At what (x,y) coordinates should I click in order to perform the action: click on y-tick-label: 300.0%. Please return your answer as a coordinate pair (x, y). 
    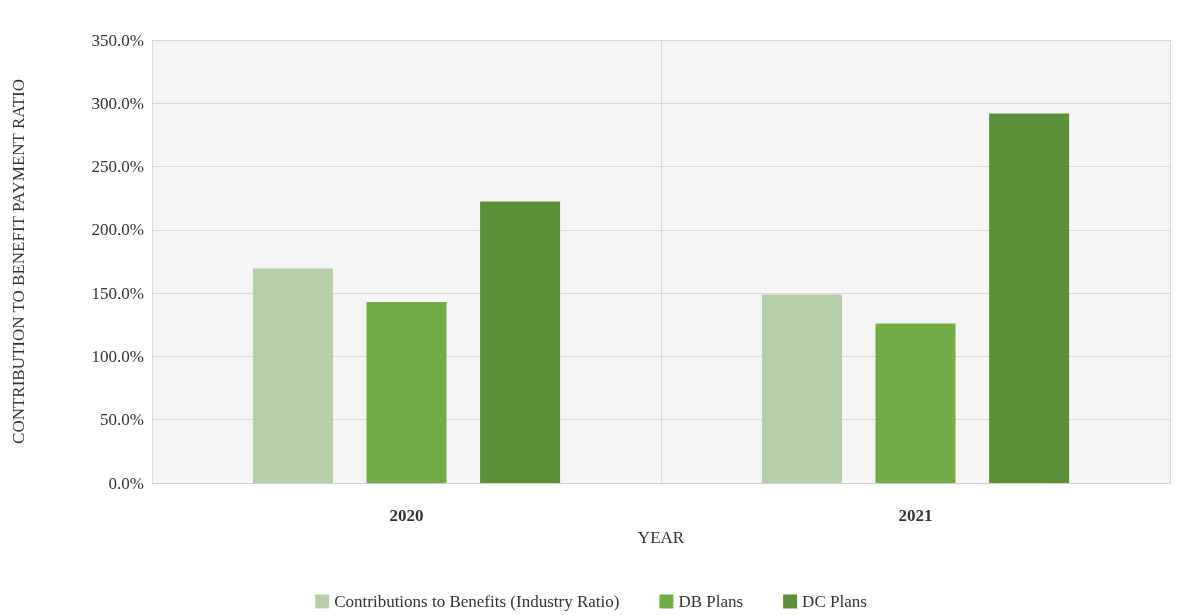
    Looking at the image, I should click on (117, 103).